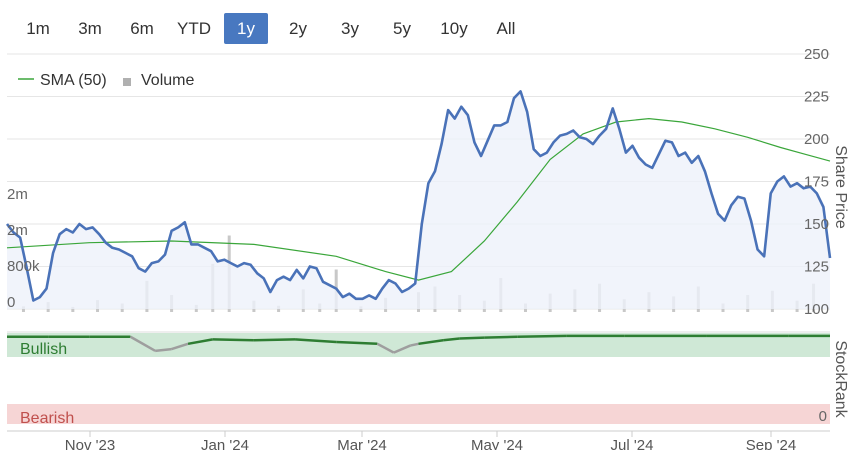  I want to click on x-tick-label: Mar '24, so click(362, 443).